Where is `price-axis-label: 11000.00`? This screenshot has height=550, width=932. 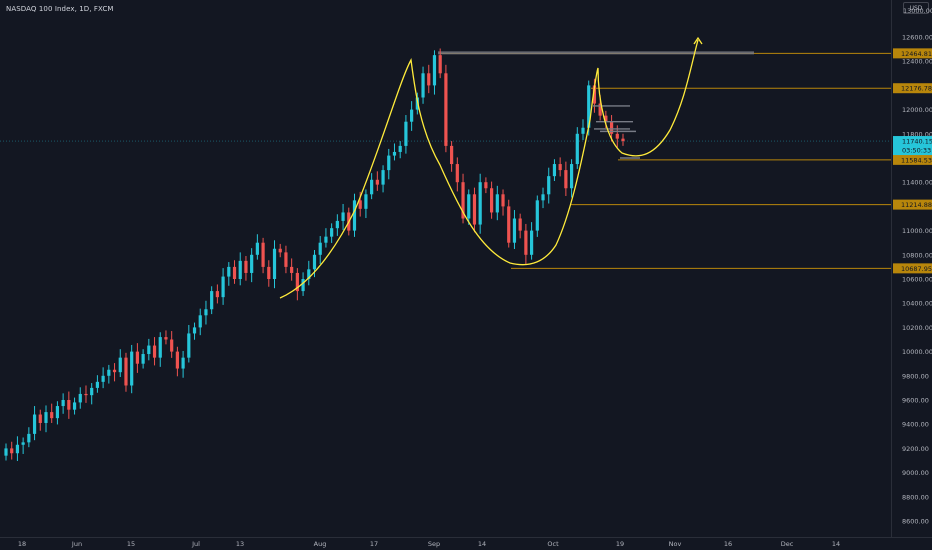 price-axis-label: 11000.00 is located at coordinates (917, 231).